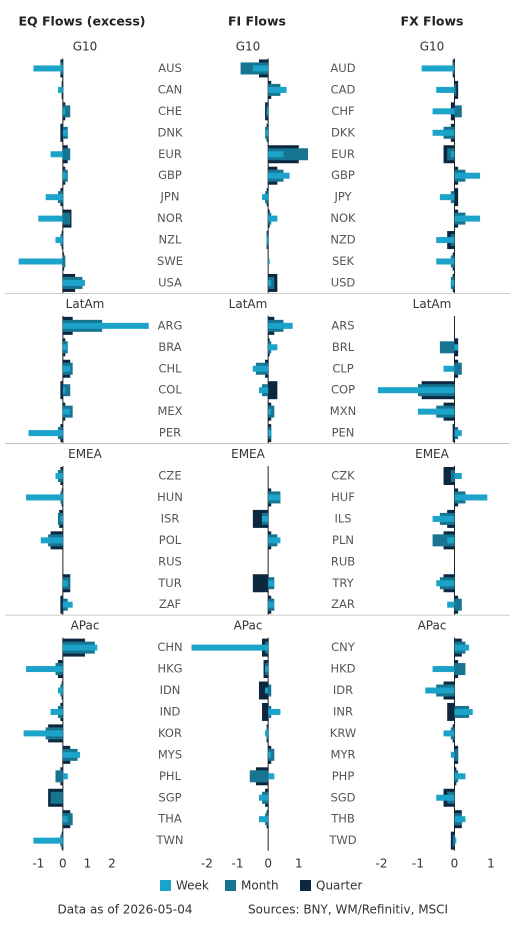 The image size is (515, 927). What do you see at coordinates (169, 347) in the screenshot?
I see `category-label: BRA` at bounding box center [169, 347].